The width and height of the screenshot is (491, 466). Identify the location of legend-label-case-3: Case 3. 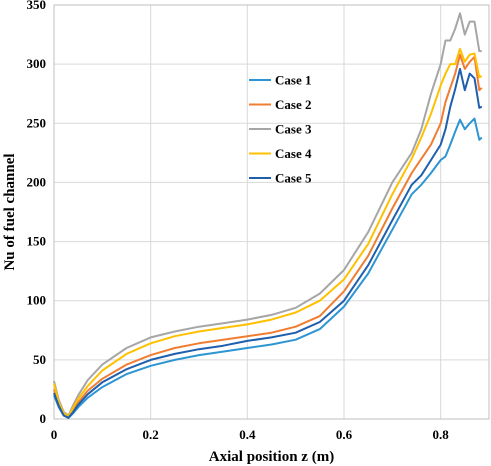
(293, 129).